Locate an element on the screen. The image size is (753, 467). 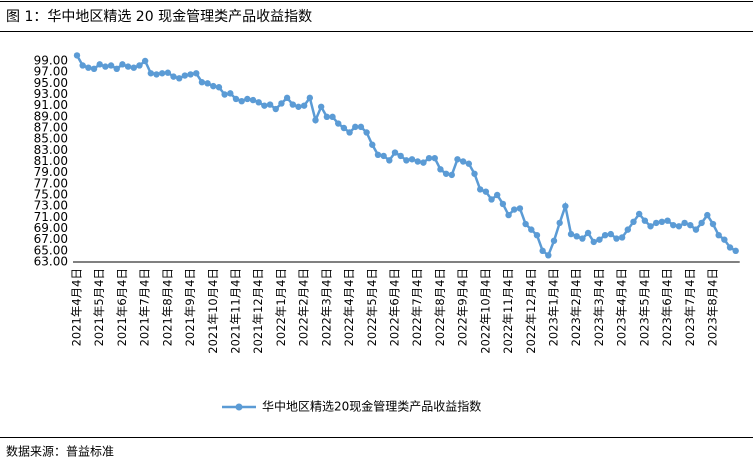
x-tick-label: 2023年3月4日 is located at coordinates (599, 307).